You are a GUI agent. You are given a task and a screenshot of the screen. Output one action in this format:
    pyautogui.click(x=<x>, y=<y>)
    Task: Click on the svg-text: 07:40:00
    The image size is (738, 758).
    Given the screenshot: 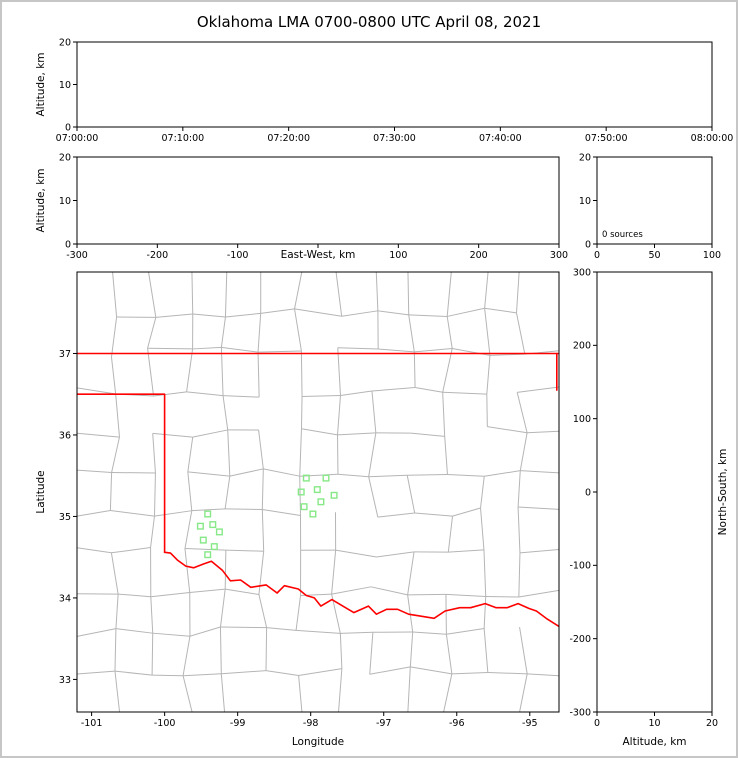 What is the action you would take?
    pyautogui.click(x=500, y=138)
    